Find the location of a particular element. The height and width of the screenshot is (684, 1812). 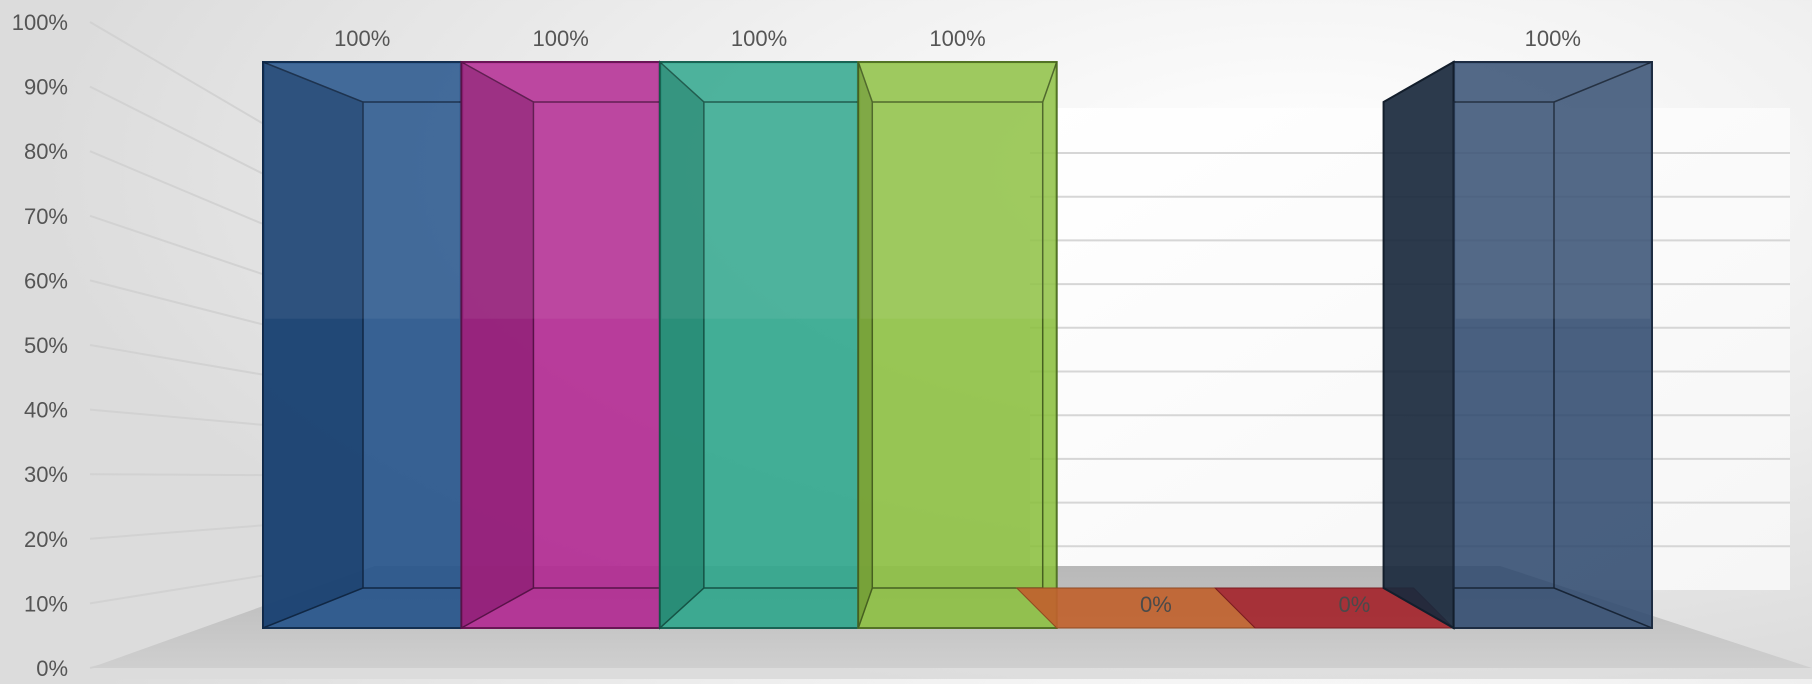

y-tick-label: 50% is located at coordinates (46, 345).